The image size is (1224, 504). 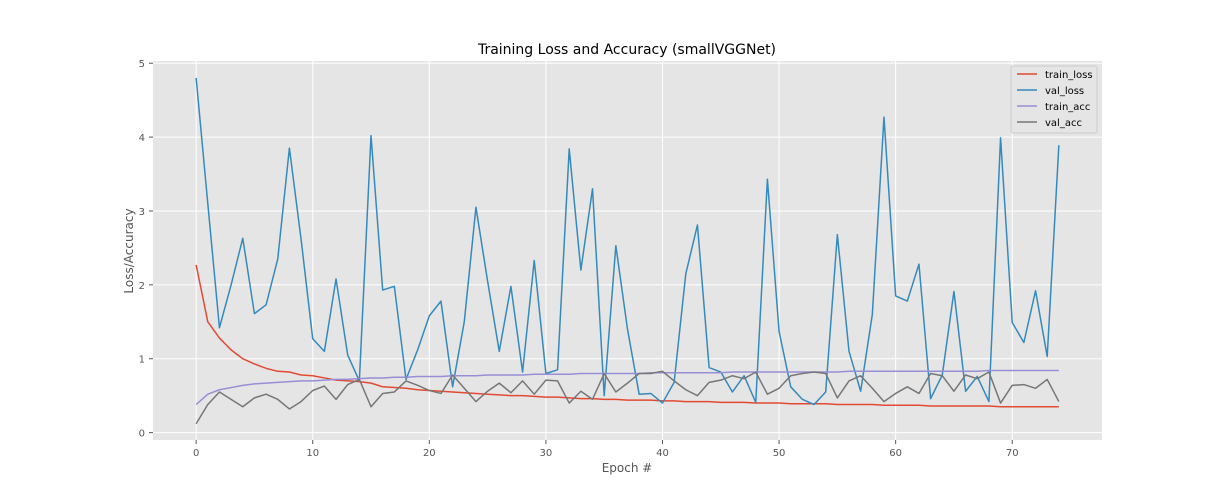 I want to click on y-tick-label: 4, so click(x=142, y=138).